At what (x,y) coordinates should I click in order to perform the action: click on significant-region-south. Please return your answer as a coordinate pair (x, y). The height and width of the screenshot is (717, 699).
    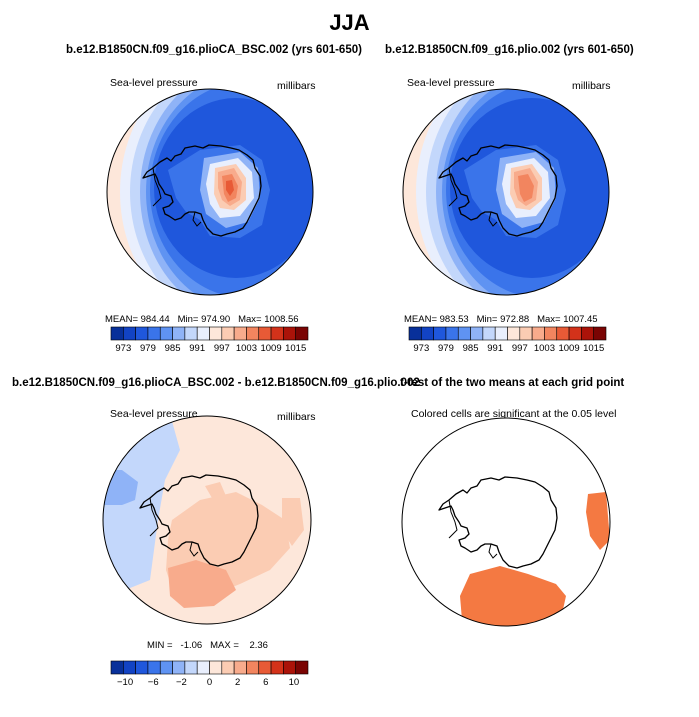
    Looking at the image, I should click on (513, 596).